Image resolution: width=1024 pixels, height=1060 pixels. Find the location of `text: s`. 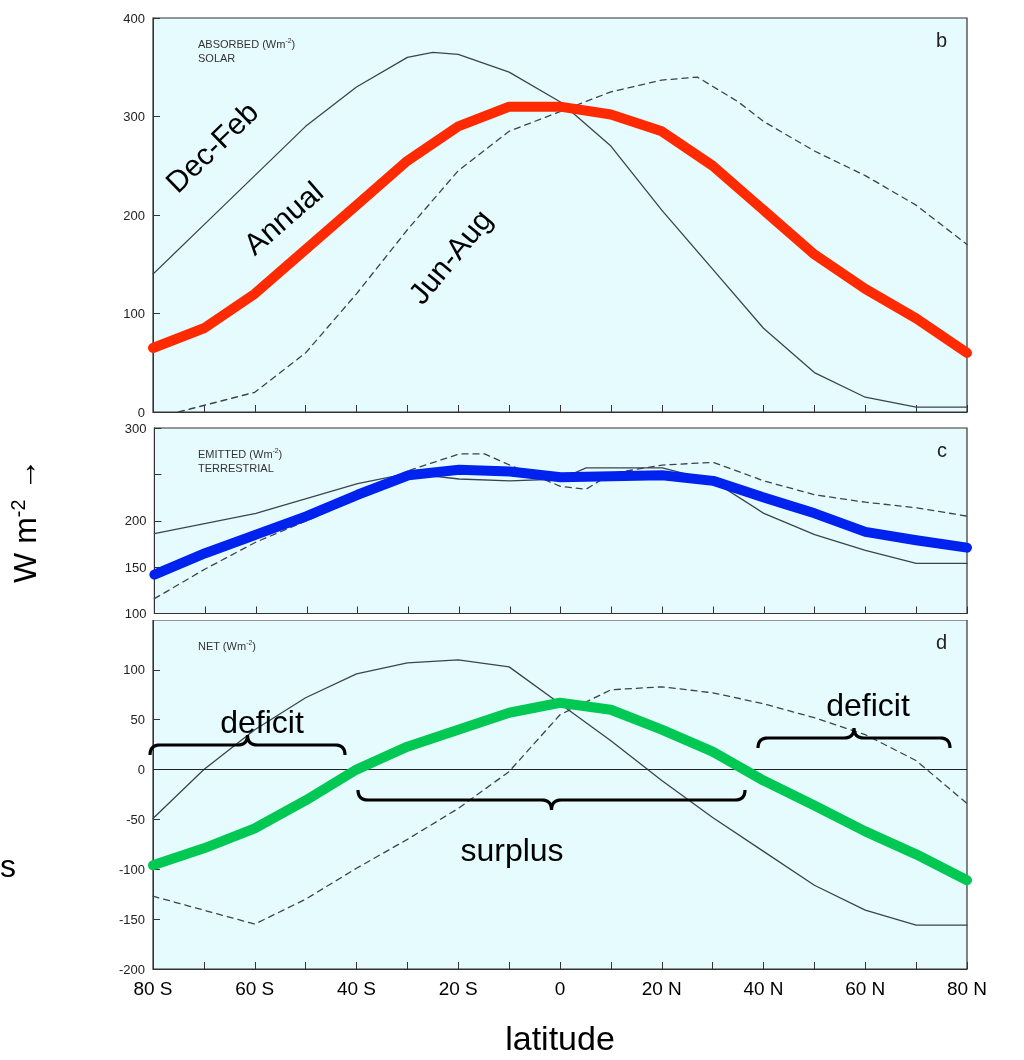

text: s is located at coordinates (8, 866).